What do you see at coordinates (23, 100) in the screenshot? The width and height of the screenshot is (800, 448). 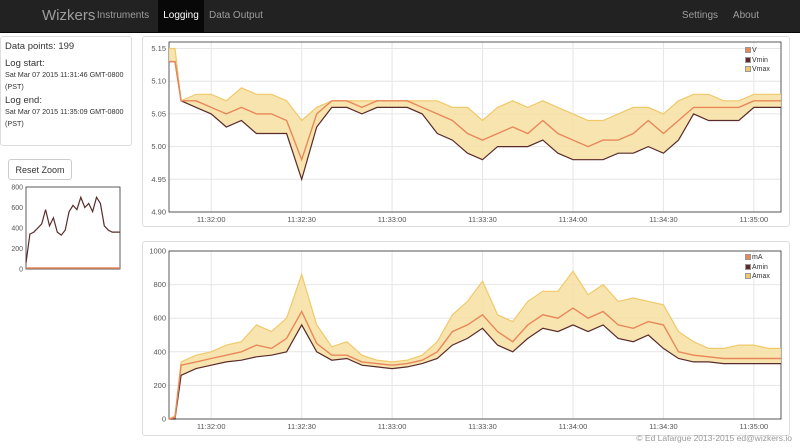 I see `log-end-label: Log end:` at bounding box center [23, 100].